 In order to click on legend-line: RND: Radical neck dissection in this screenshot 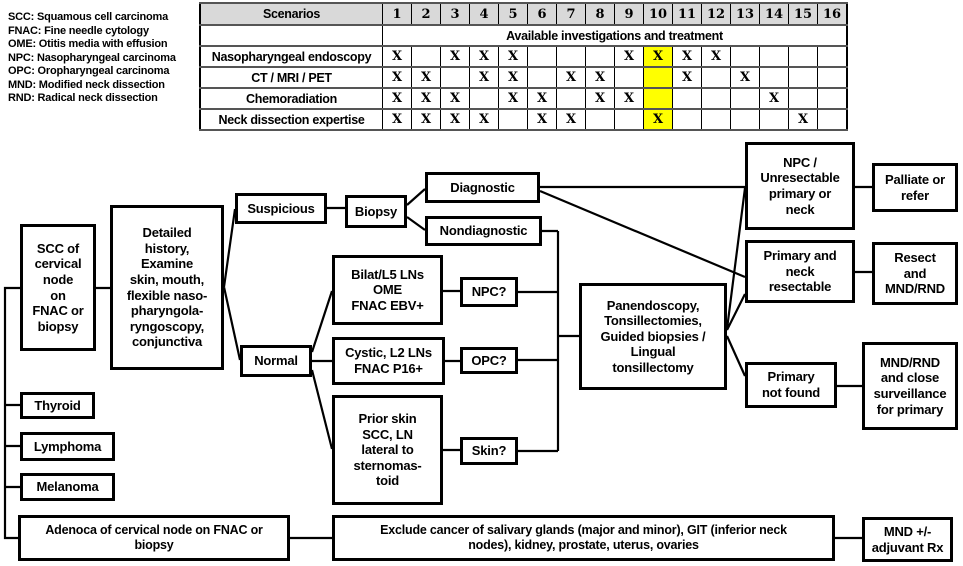, I will do `click(83, 98)`.